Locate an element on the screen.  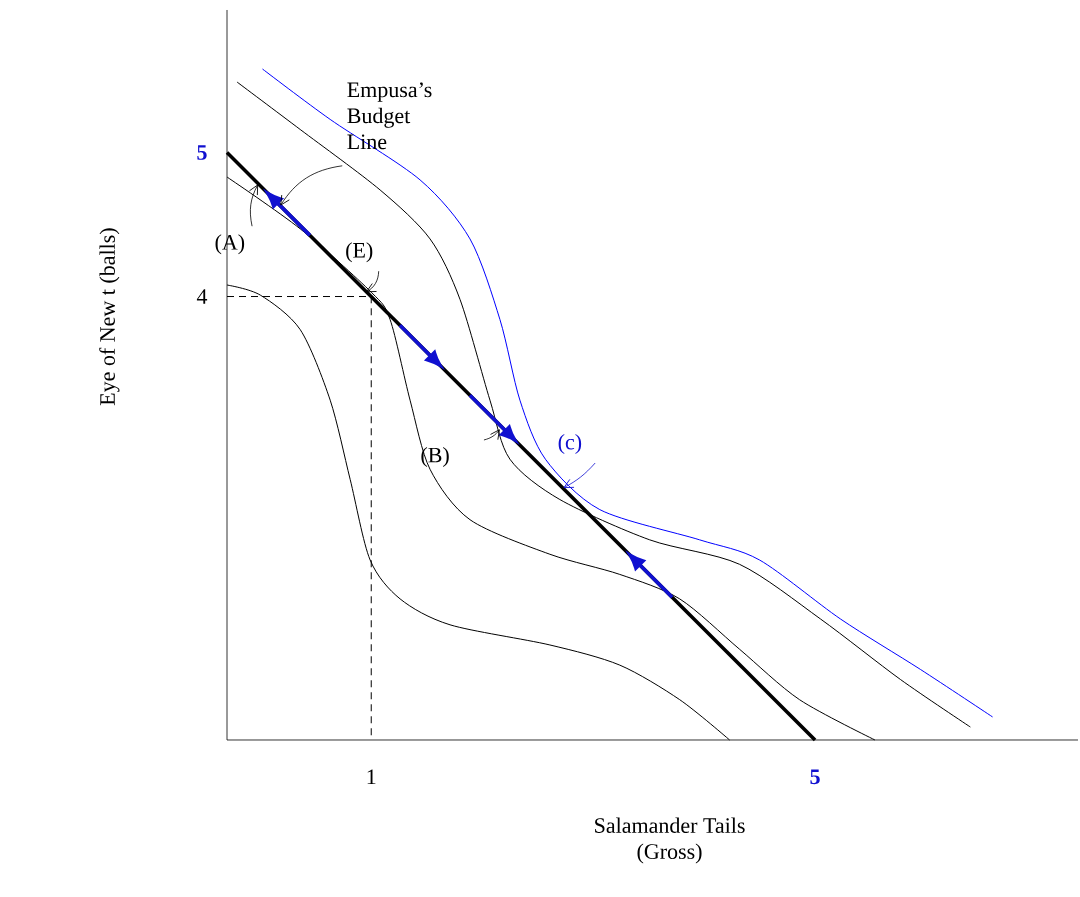
y-axis-title: Eye of New t (balls) is located at coordinates (109, 317).